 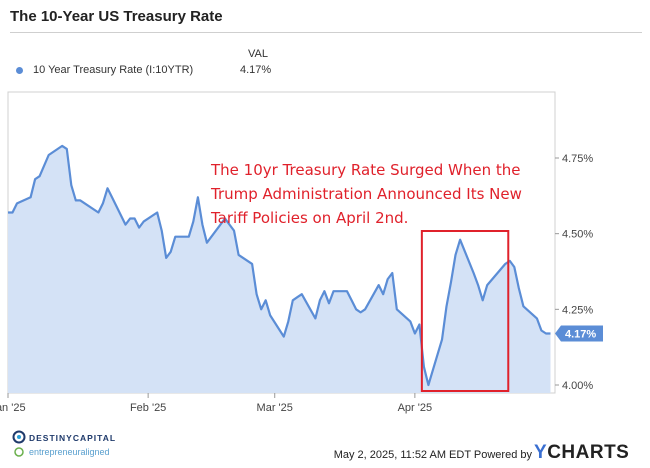 I want to click on x-axis: Jan '25 Feb '25 Mar '25 Apr '25, so click(x=216, y=403).